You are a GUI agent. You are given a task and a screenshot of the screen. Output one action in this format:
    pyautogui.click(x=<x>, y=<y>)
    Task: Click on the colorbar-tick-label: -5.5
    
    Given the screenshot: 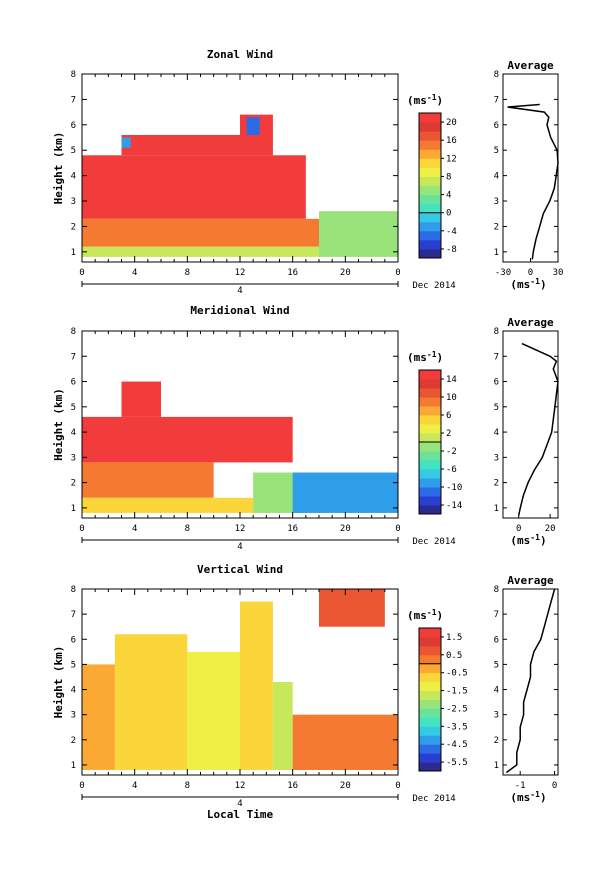 What is the action you would take?
    pyautogui.click(x=457, y=763)
    